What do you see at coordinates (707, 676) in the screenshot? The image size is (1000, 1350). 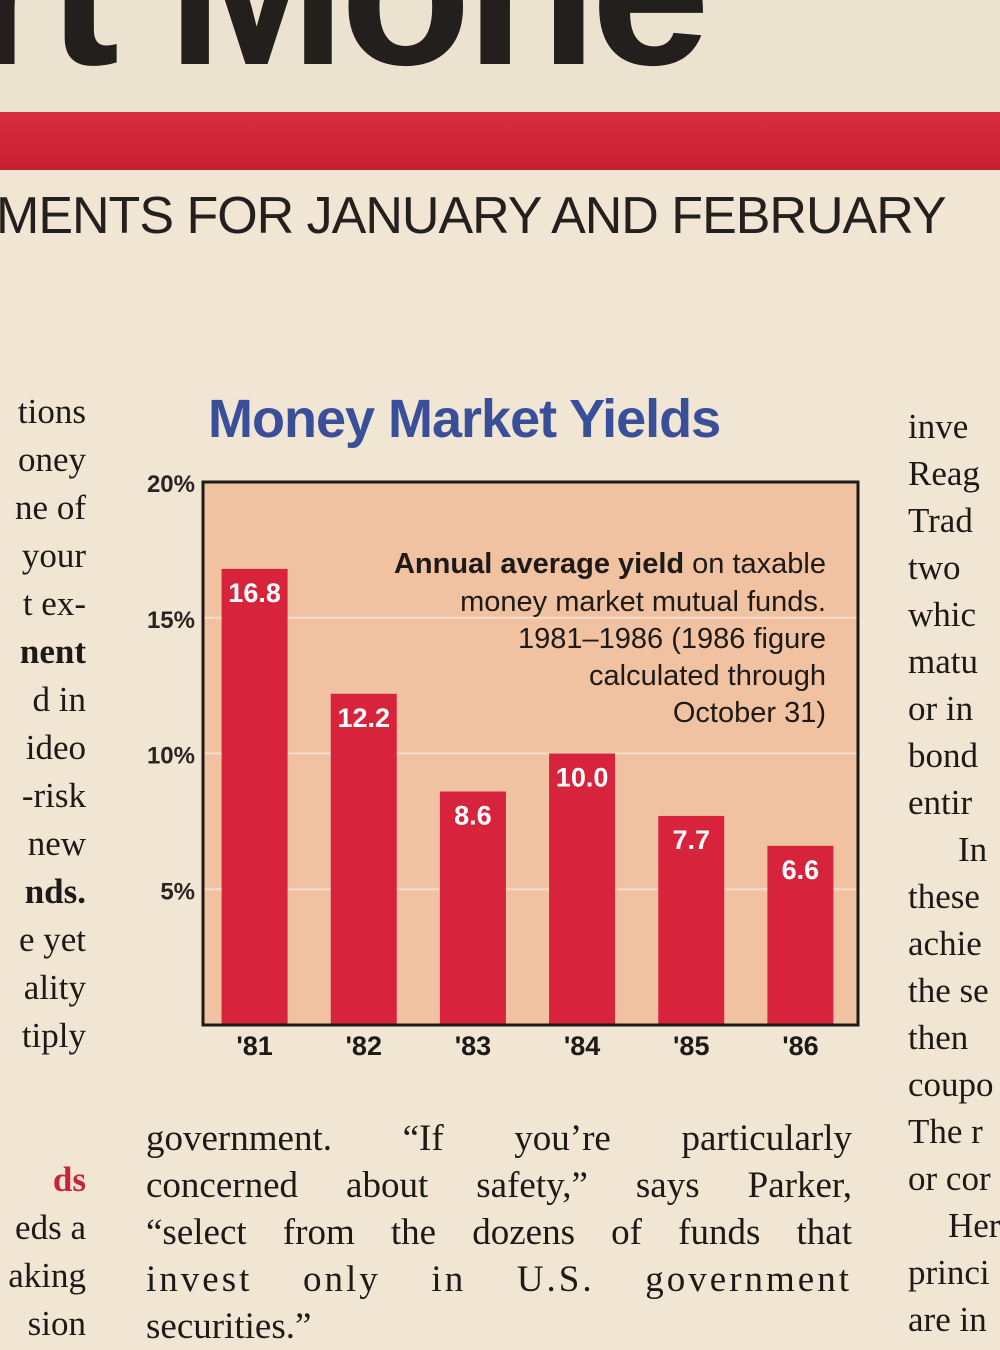 I see `chart-caption-line: calculated through` at bounding box center [707, 676].